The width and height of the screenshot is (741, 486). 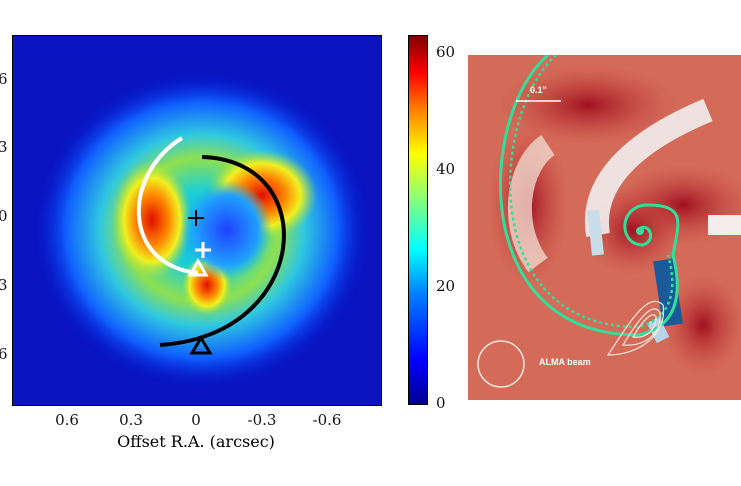 I want to click on black-cross-marker, so click(x=196, y=218).